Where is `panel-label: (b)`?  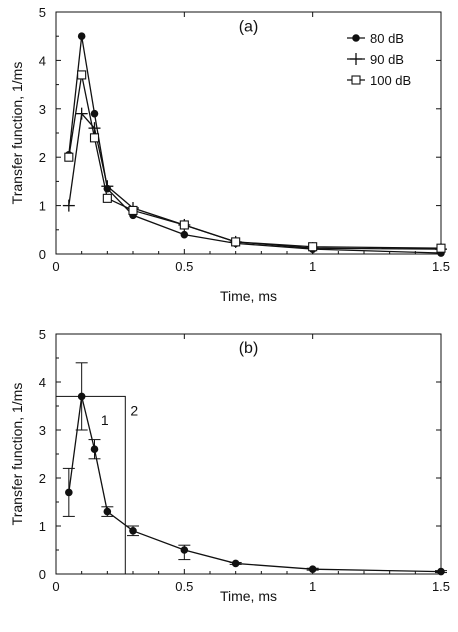 panel-label: (b) is located at coordinates (249, 348).